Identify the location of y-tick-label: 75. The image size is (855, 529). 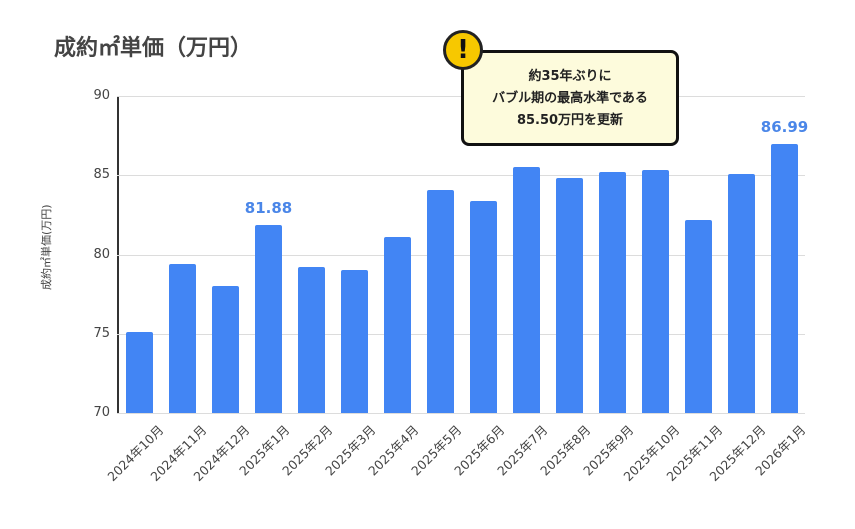
(101, 333).